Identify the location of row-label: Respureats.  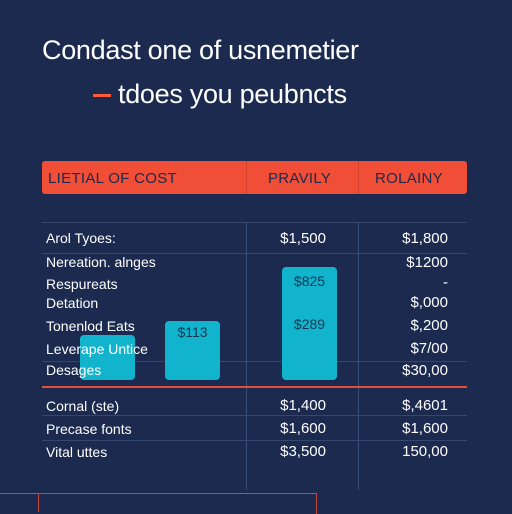
(82, 284).